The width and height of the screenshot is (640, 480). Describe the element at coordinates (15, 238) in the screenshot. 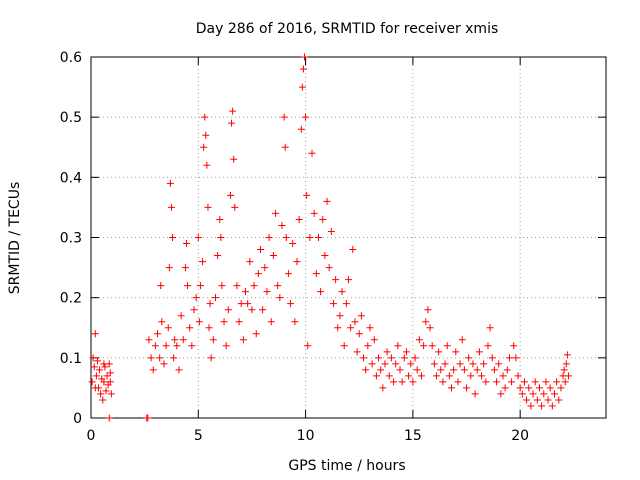

I see `y-axis-label: SRMTID / TECUs` at that location.